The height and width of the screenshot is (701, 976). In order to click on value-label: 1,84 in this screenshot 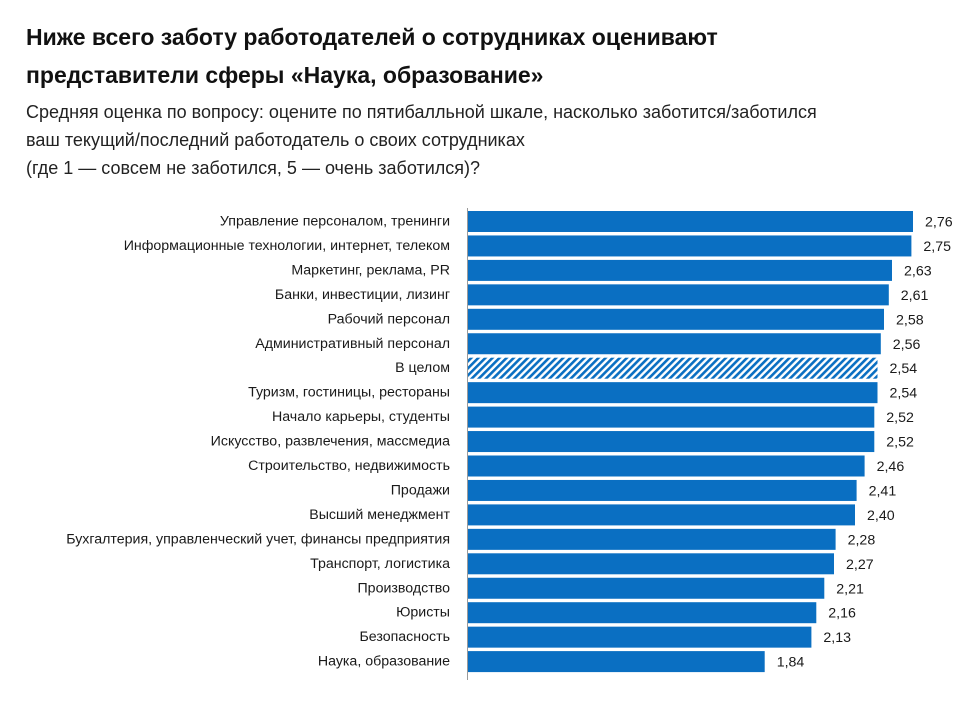, I will do `click(791, 663)`.